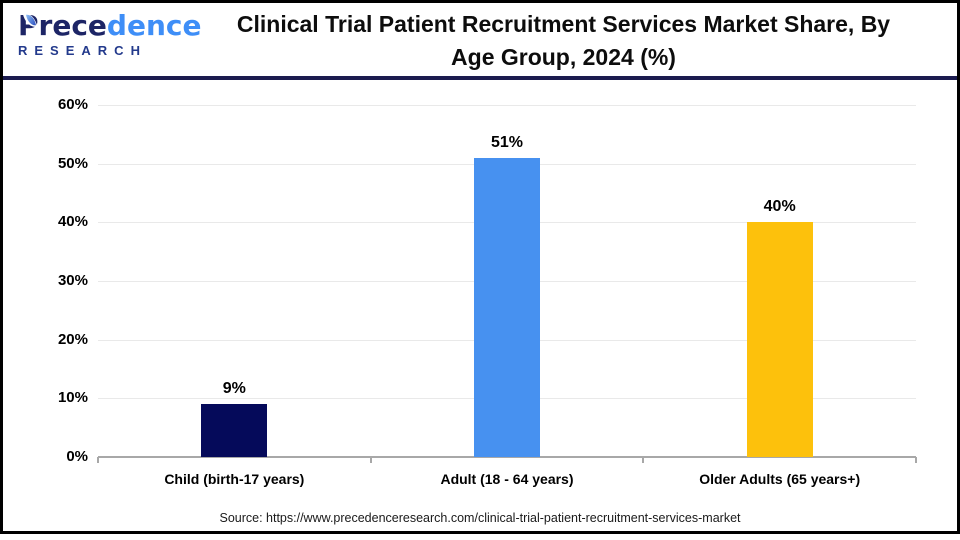  What do you see at coordinates (72, 280) in the screenshot?
I see `y-axis-label: 30%` at bounding box center [72, 280].